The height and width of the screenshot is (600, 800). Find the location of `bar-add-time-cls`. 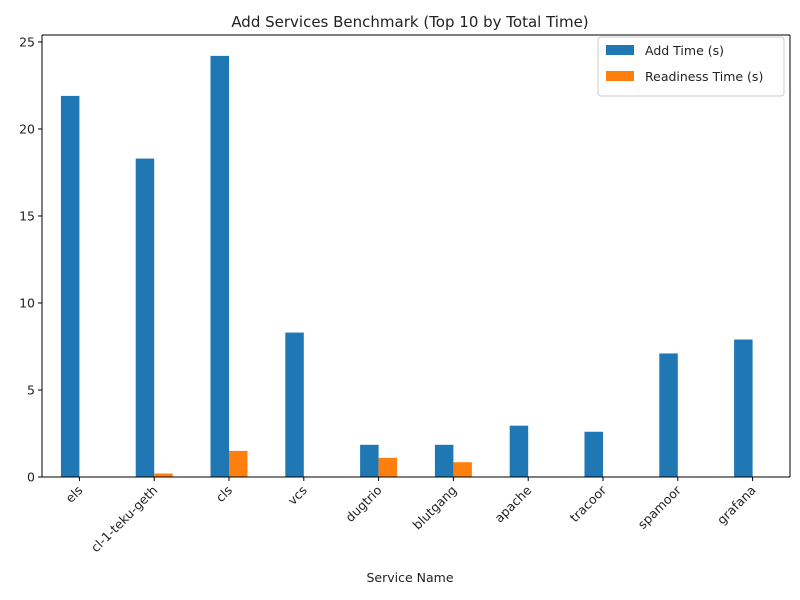

bar-add-time-cls is located at coordinates (219, 266).